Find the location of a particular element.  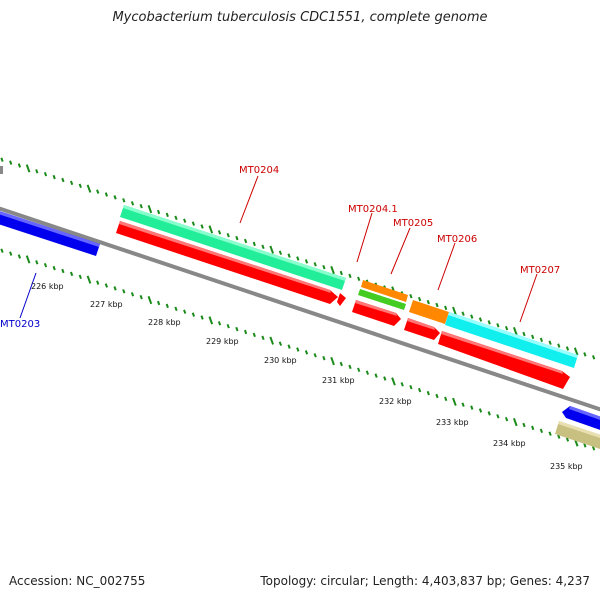

scale-label-232: 232 kbp is located at coordinates (395, 401).